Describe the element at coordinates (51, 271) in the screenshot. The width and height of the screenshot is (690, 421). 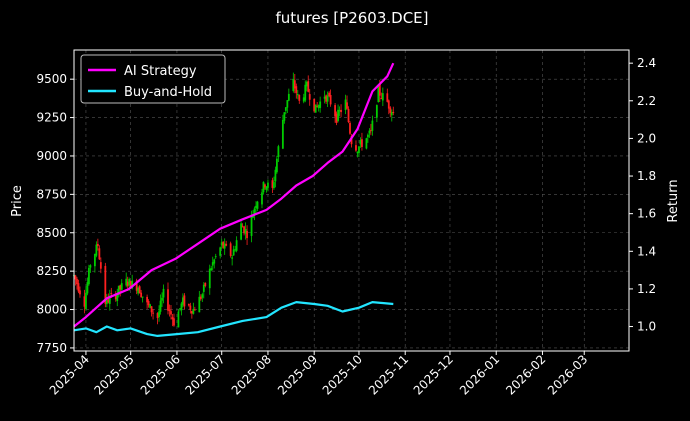
I see `y-tick-label: 8250` at that location.